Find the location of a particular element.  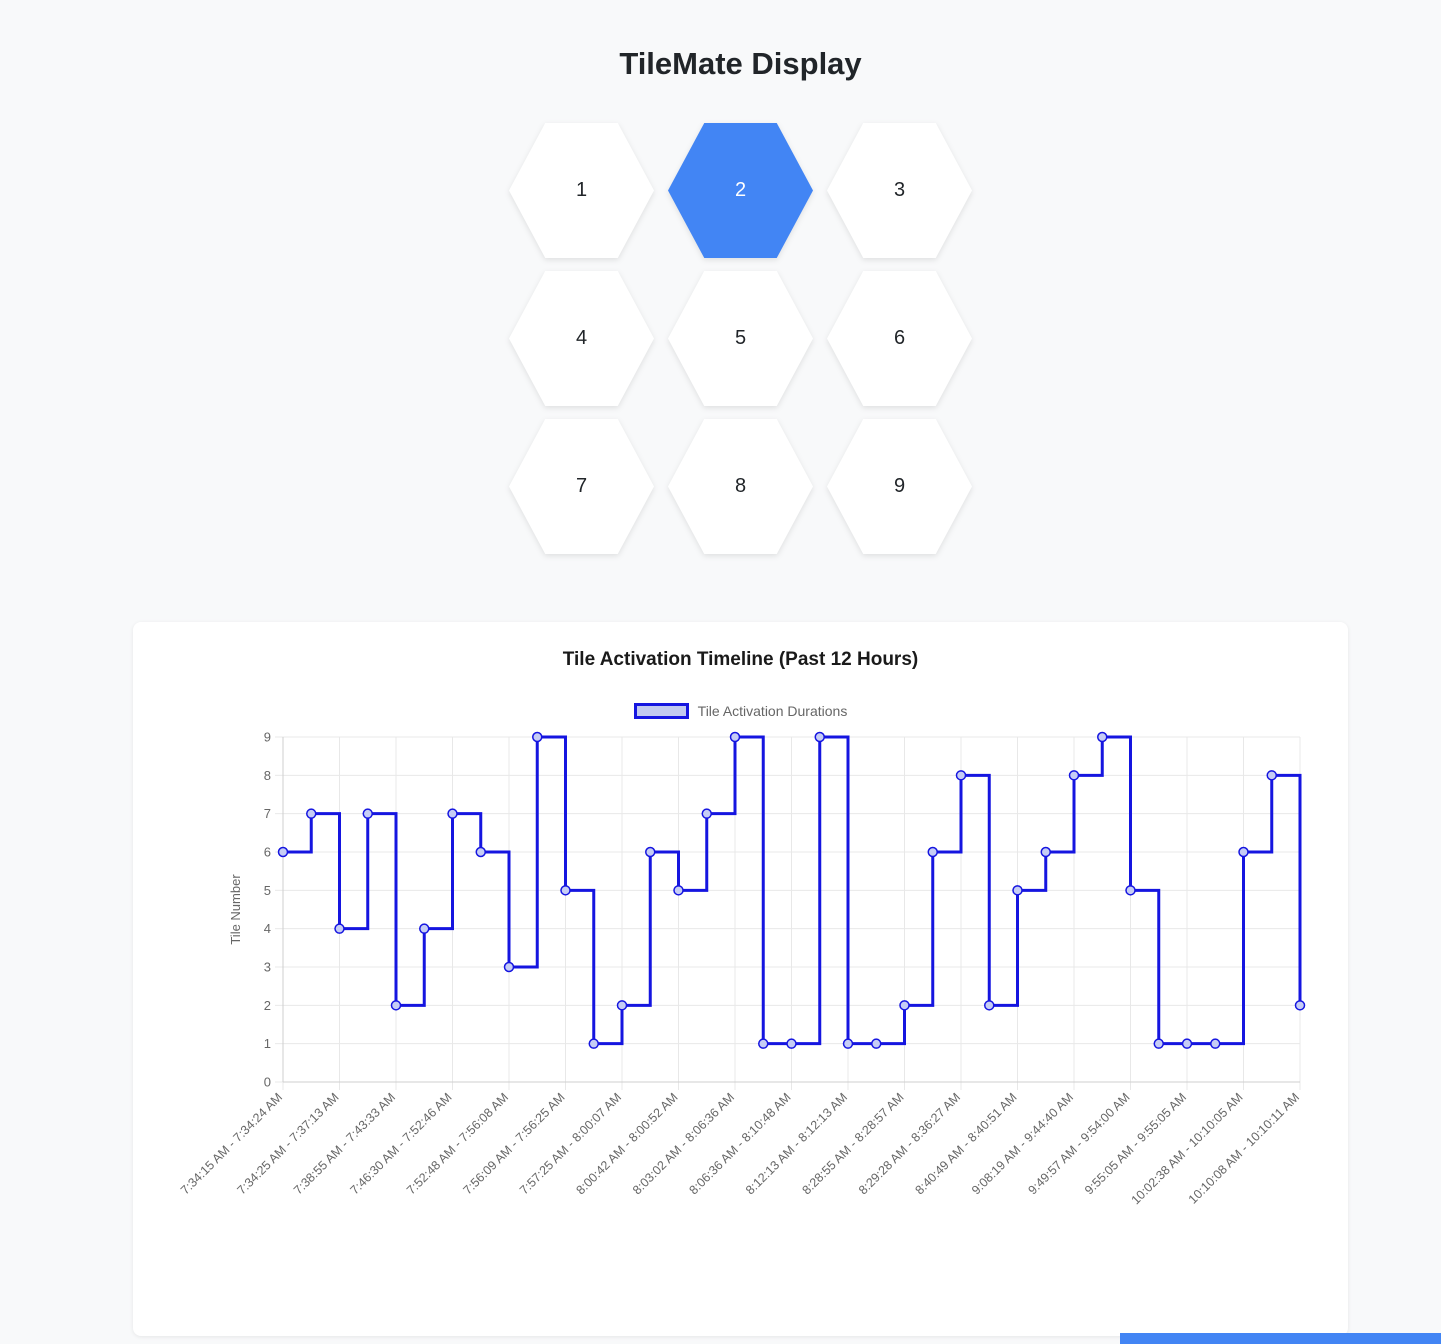

hex-tile-8: 8 is located at coordinates (740, 486).